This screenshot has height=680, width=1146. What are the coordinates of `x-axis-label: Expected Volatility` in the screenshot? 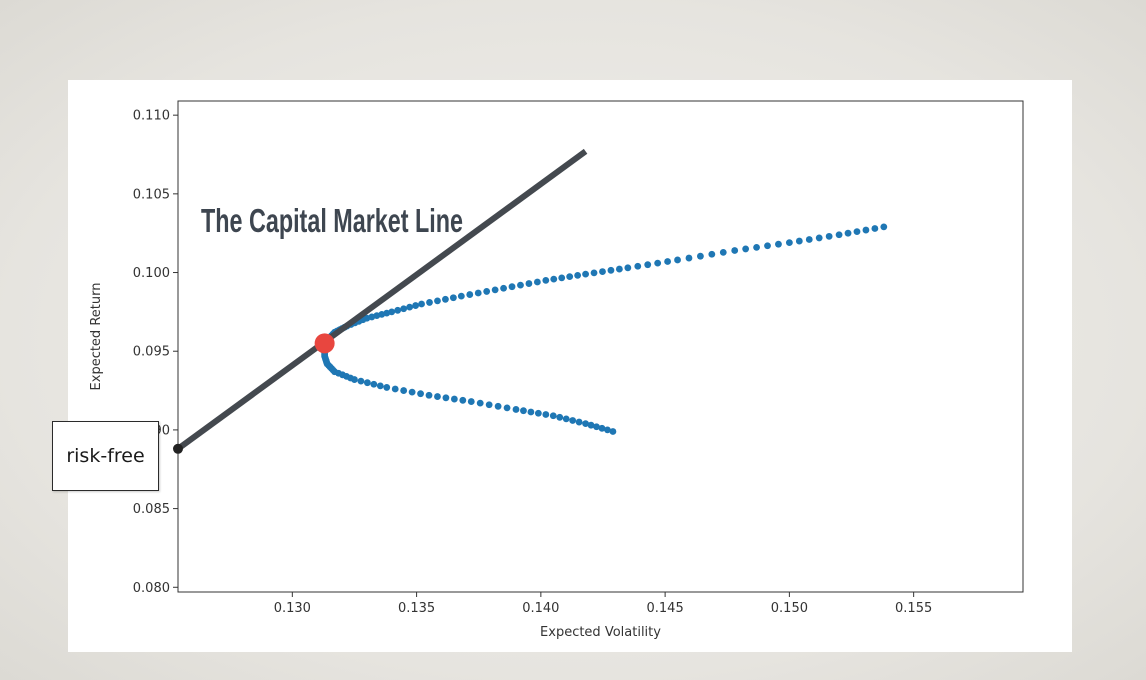 It's located at (600, 632).